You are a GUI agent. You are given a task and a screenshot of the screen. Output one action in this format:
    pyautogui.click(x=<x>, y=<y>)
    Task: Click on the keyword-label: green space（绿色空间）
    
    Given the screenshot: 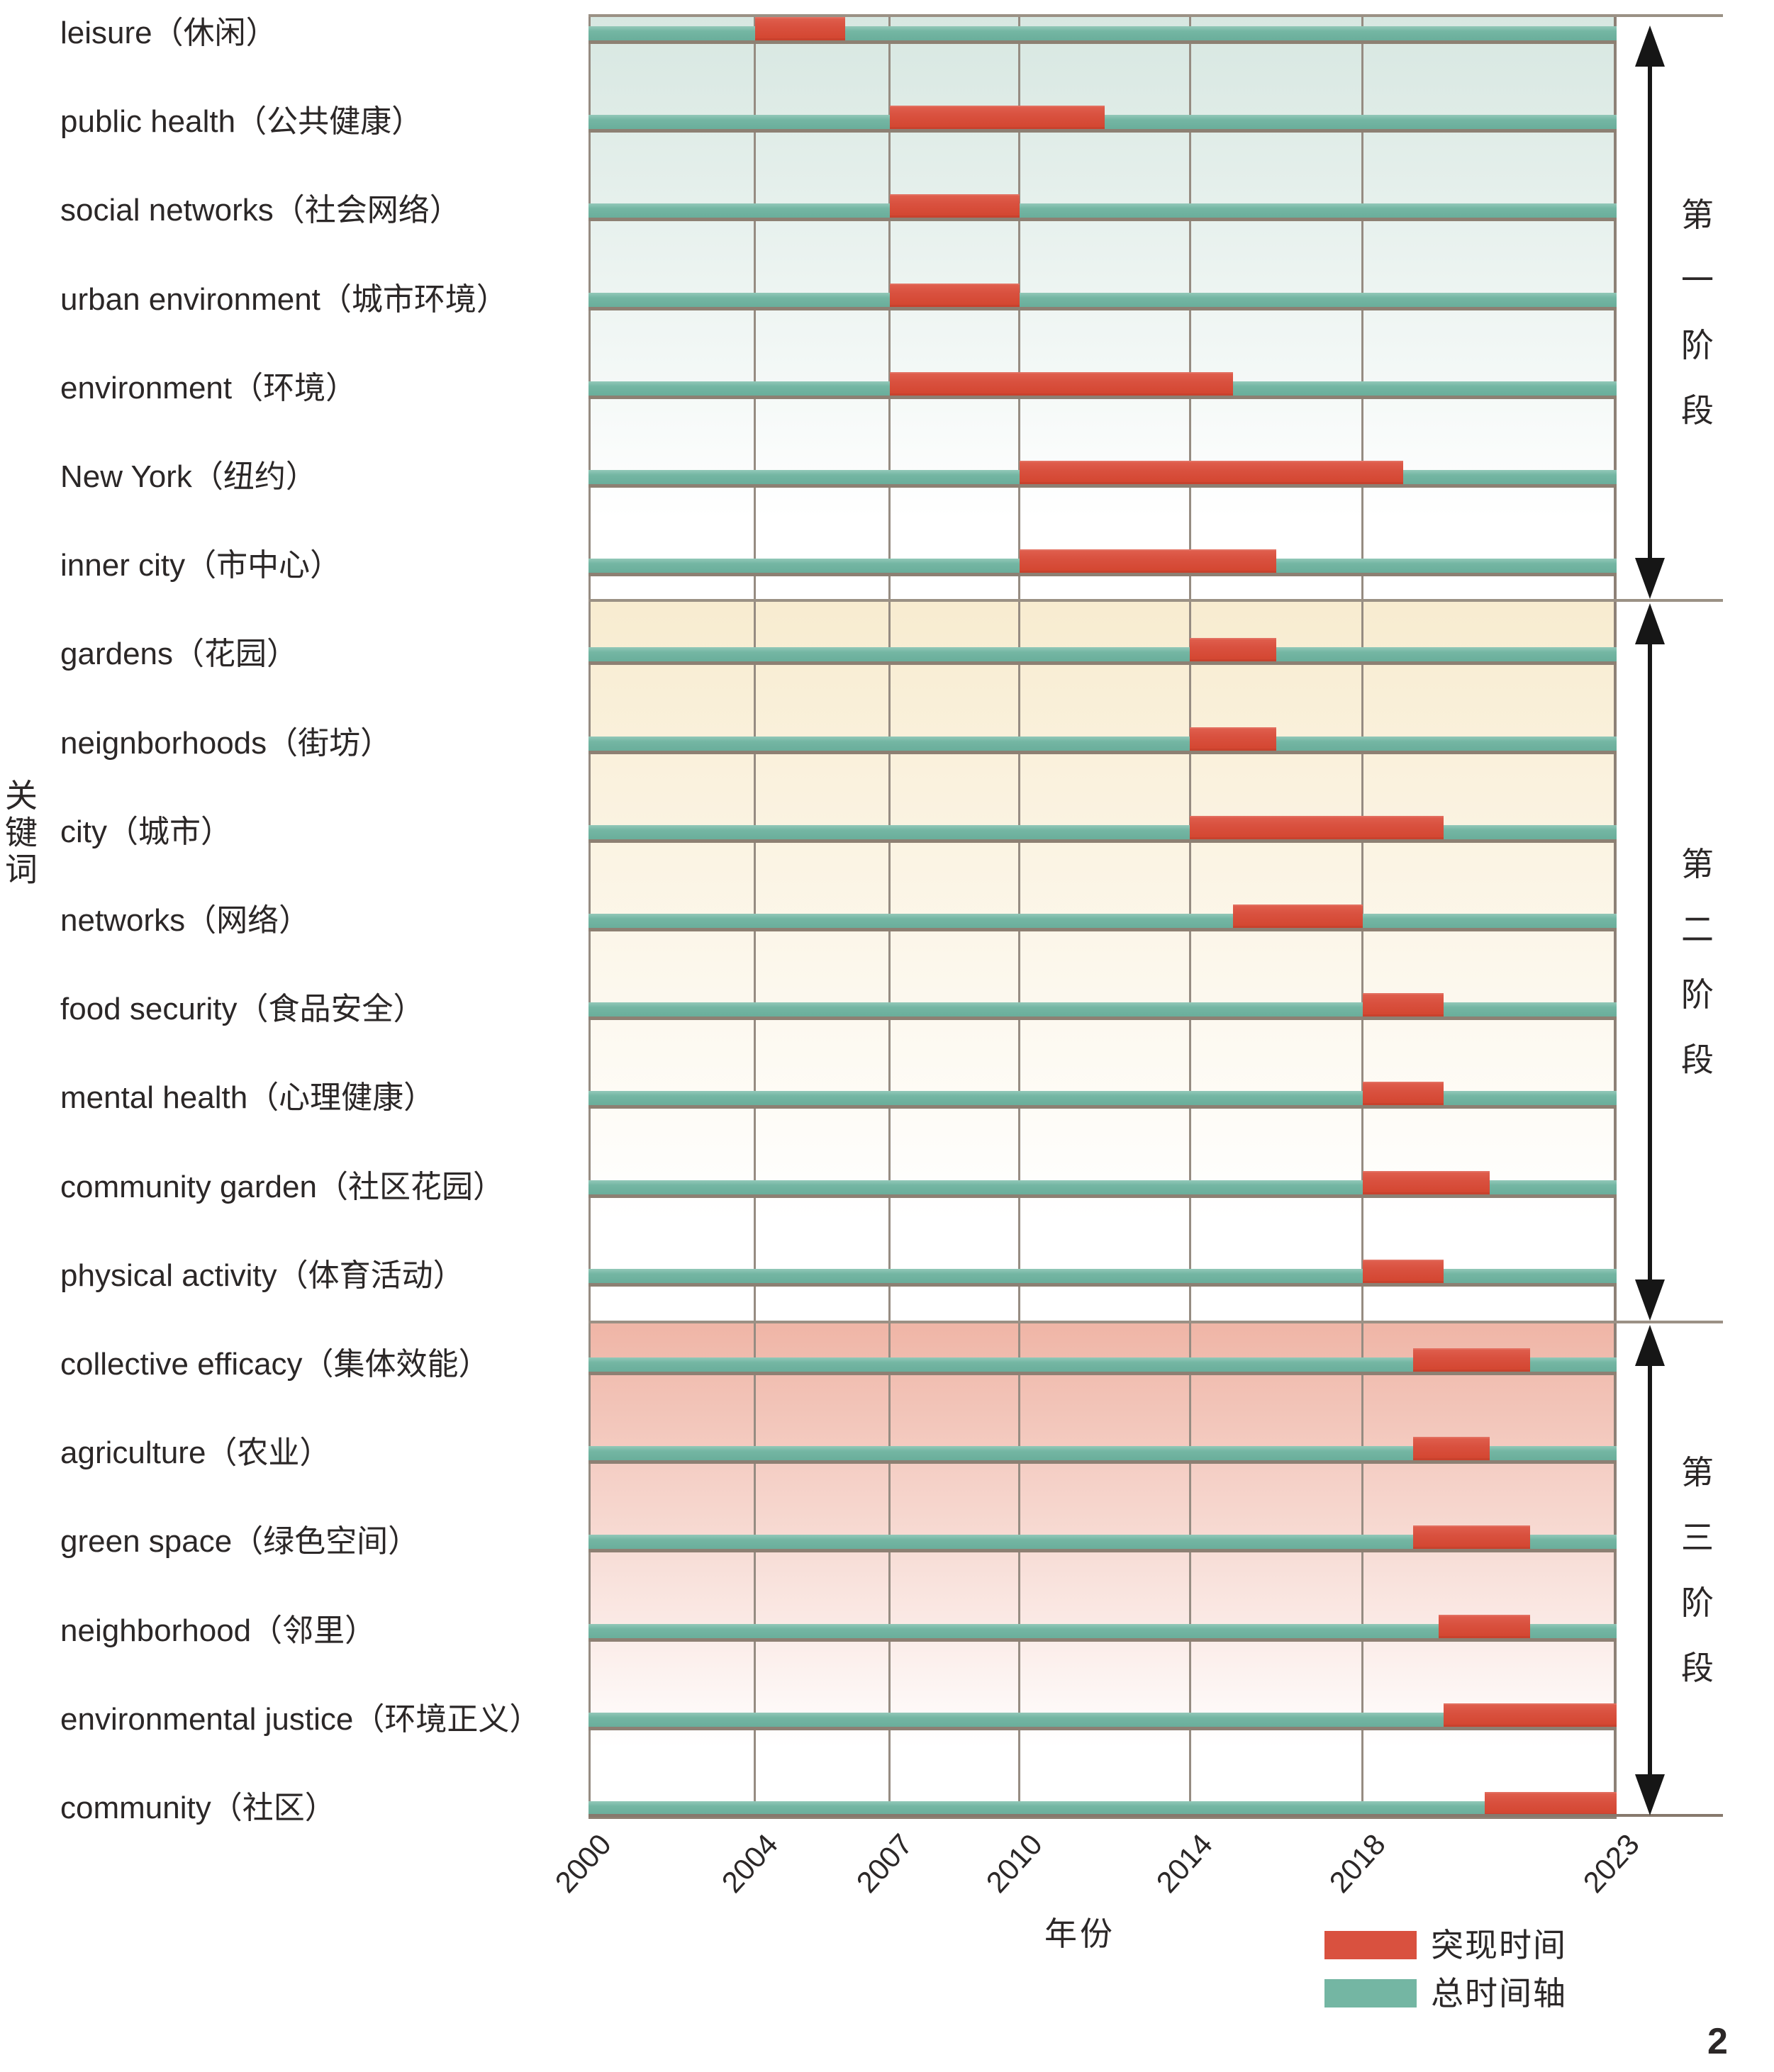 What is the action you would take?
    pyautogui.click(x=240, y=1541)
    